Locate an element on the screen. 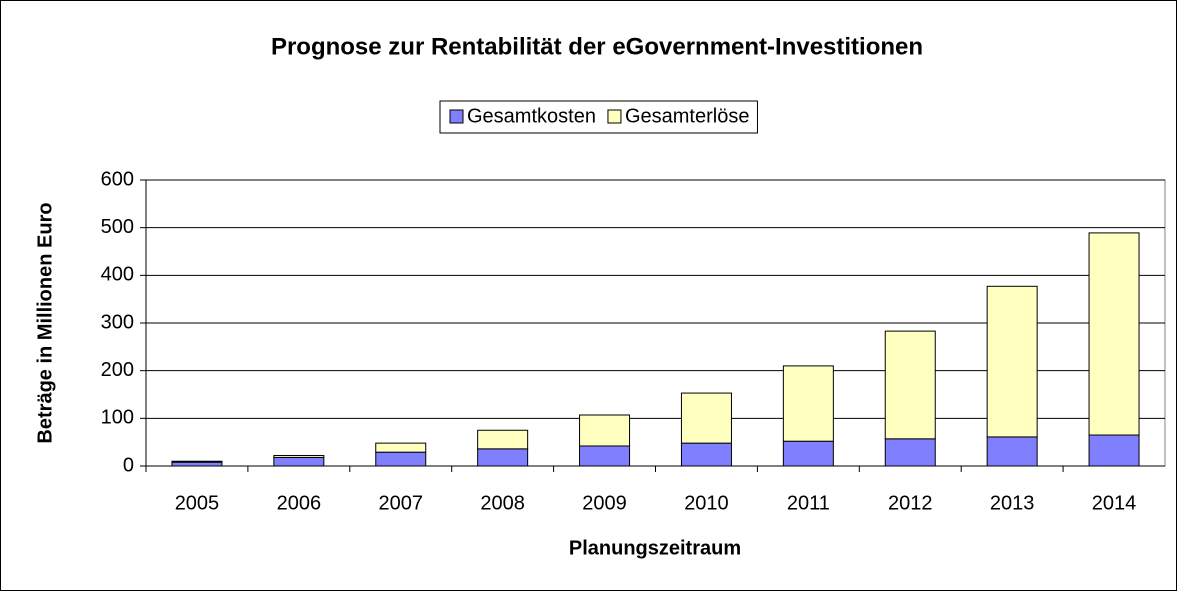  x-tick-label: 2009 is located at coordinates (604, 503).